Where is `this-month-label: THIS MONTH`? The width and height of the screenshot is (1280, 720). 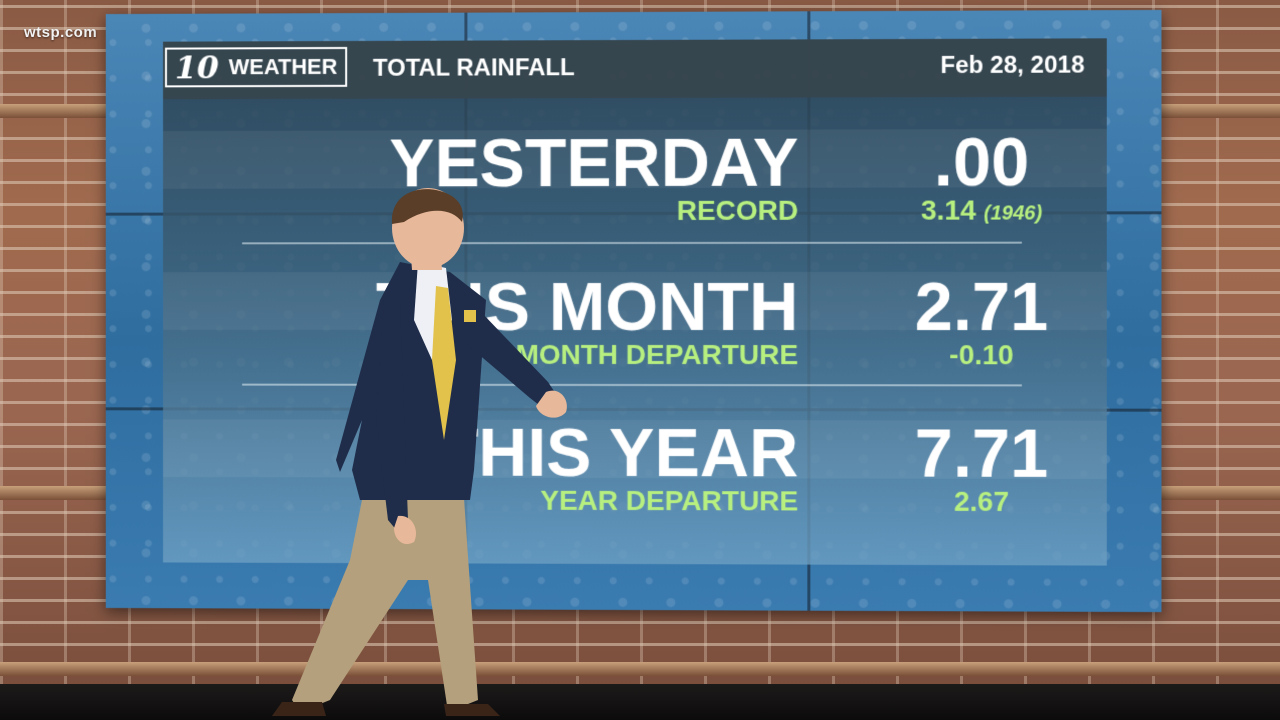 this-month-label: THIS MONTH is located at coordinates (587, 307).